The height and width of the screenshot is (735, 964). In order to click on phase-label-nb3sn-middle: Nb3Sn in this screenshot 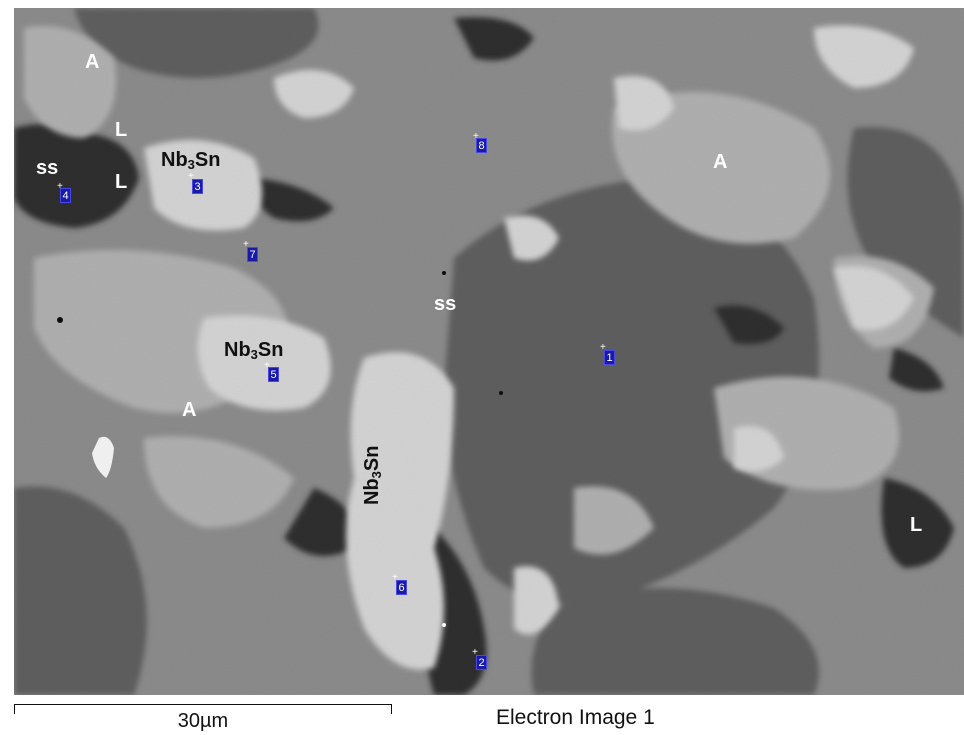, I will do `click(254, 350)`.